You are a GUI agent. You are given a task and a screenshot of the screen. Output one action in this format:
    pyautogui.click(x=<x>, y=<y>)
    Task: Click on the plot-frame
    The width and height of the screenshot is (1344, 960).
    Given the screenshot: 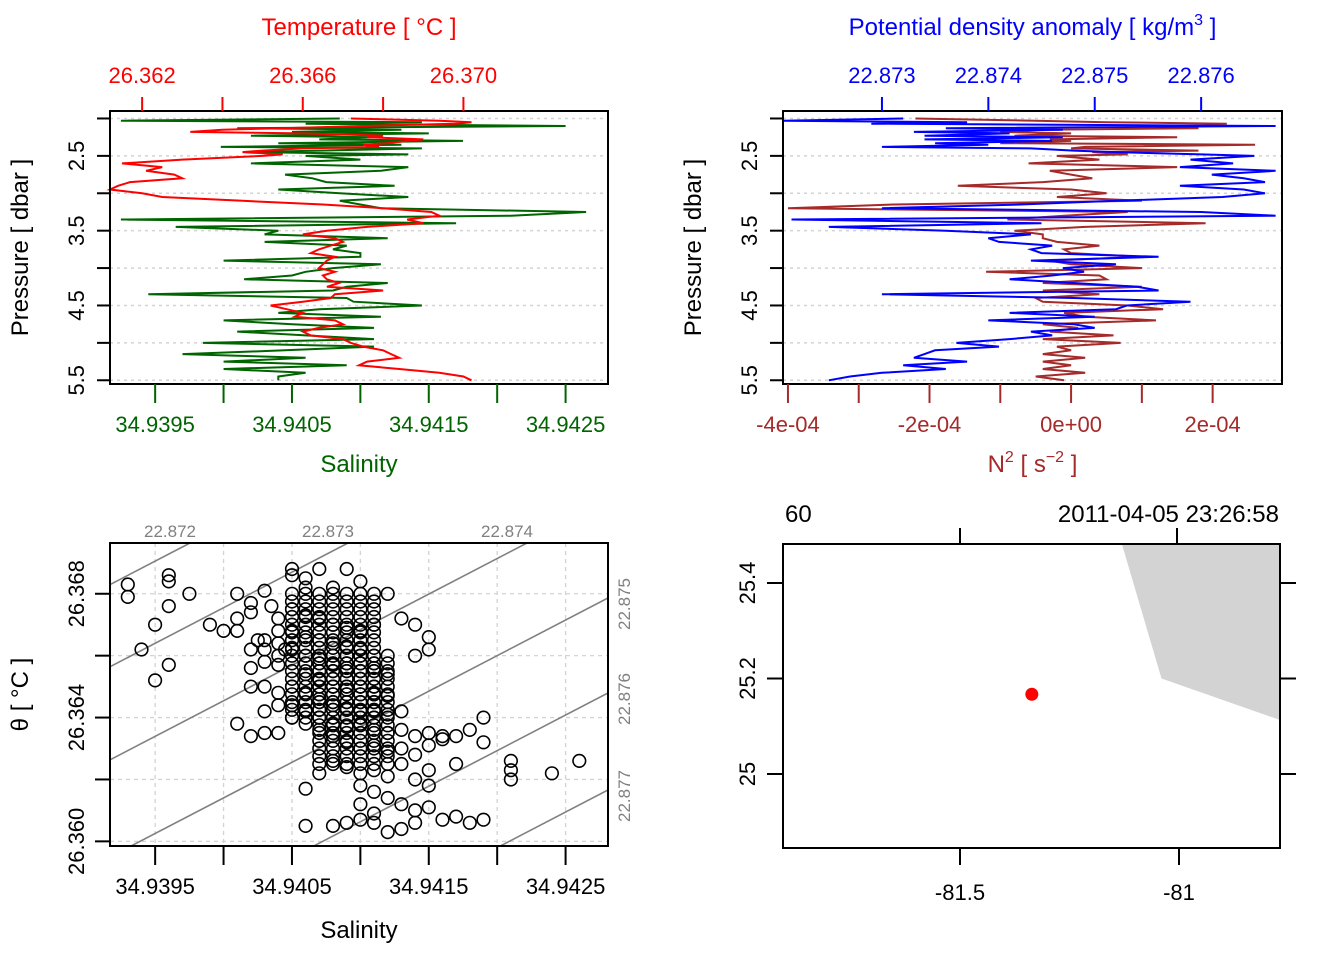 What is the action you would take?
    pyautogui.click(x=359, y=247)
    